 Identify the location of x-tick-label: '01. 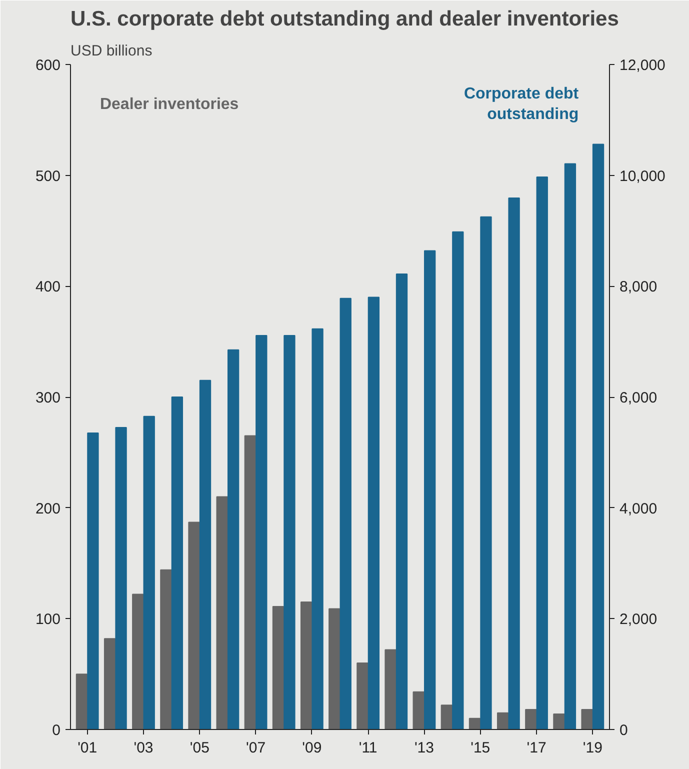
(88, 748).